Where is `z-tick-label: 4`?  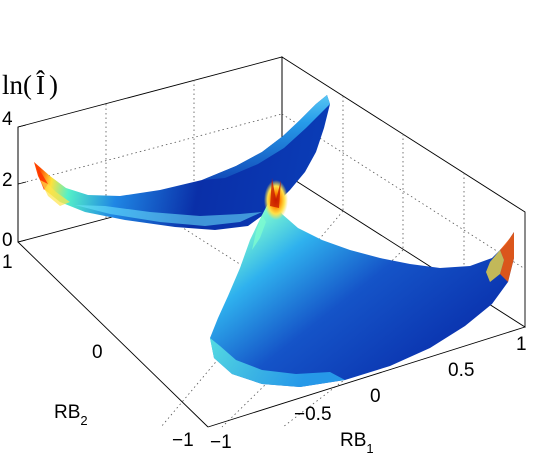
z-tick-label: 4 is located at coordinates (7, 119).